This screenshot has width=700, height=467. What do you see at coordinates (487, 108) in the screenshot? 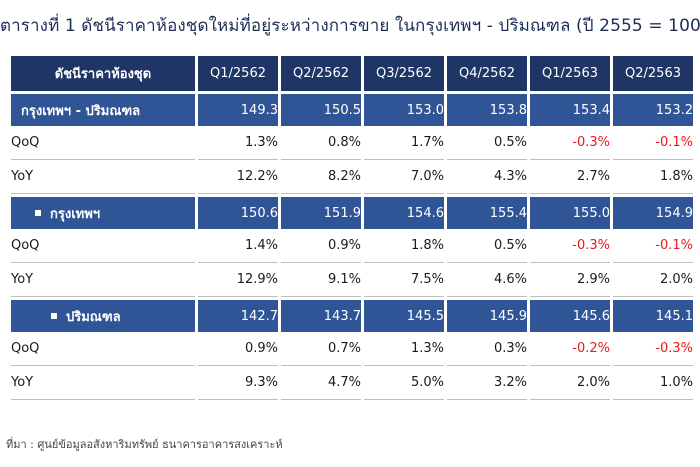
I see `index-value-cell: 153.8` at bounding box center [487, 108].